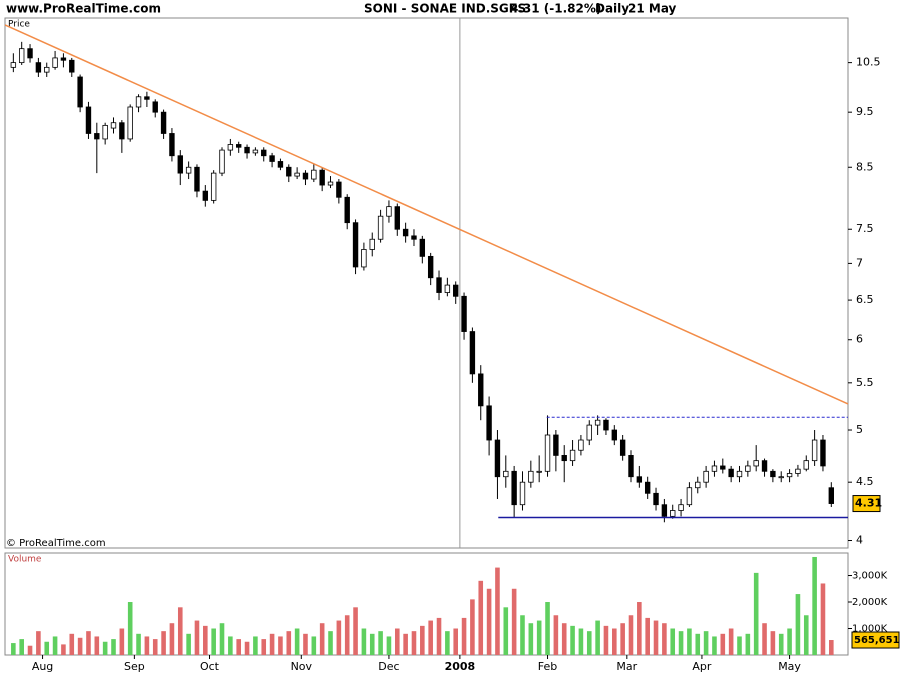 The height and width of the screenshot is (700, 900). Describe the element at coordinates (134, 666) in the screenshot. I see `x-tick-label: Sep` at that location.